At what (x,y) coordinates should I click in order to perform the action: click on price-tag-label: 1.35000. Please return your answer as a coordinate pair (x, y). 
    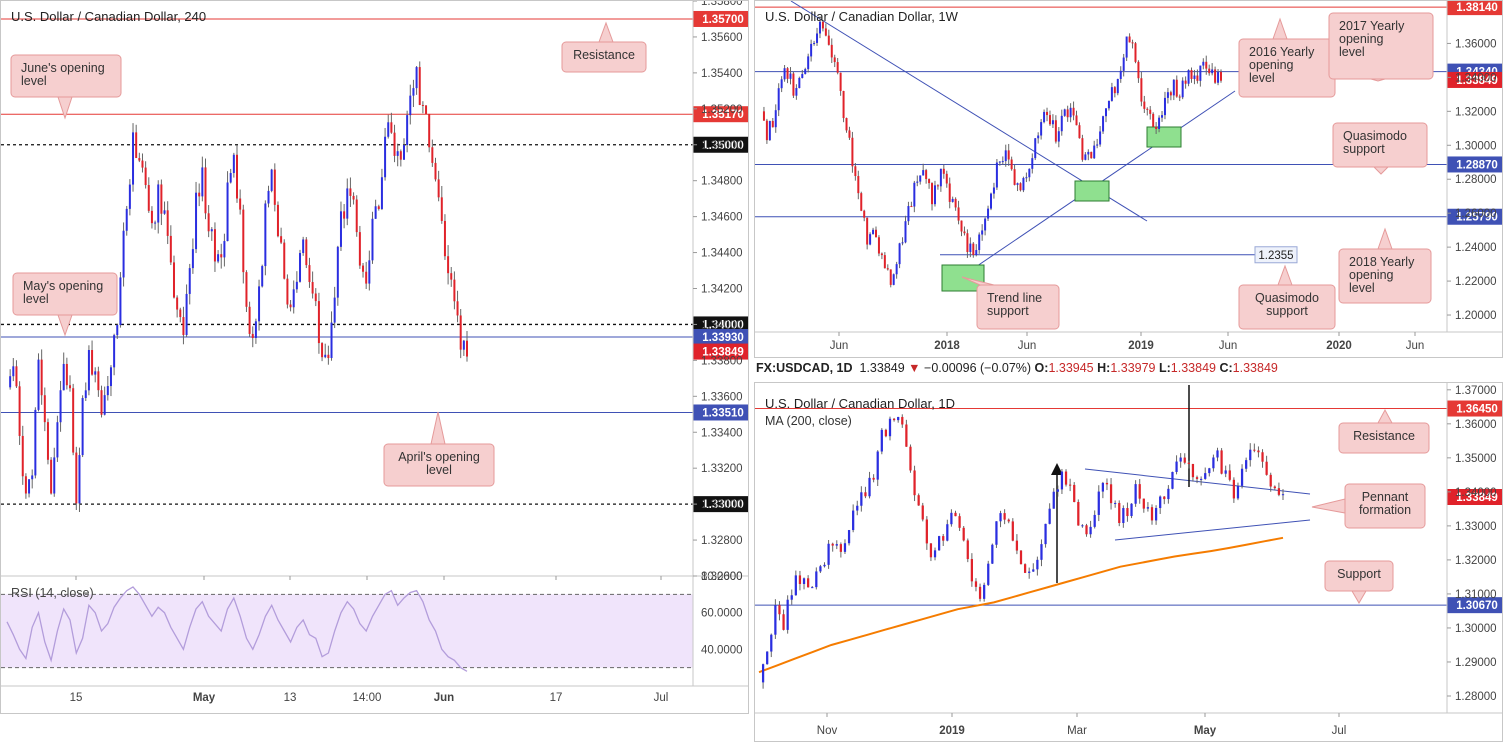
    Looking at the image, I should click on (723, 146).